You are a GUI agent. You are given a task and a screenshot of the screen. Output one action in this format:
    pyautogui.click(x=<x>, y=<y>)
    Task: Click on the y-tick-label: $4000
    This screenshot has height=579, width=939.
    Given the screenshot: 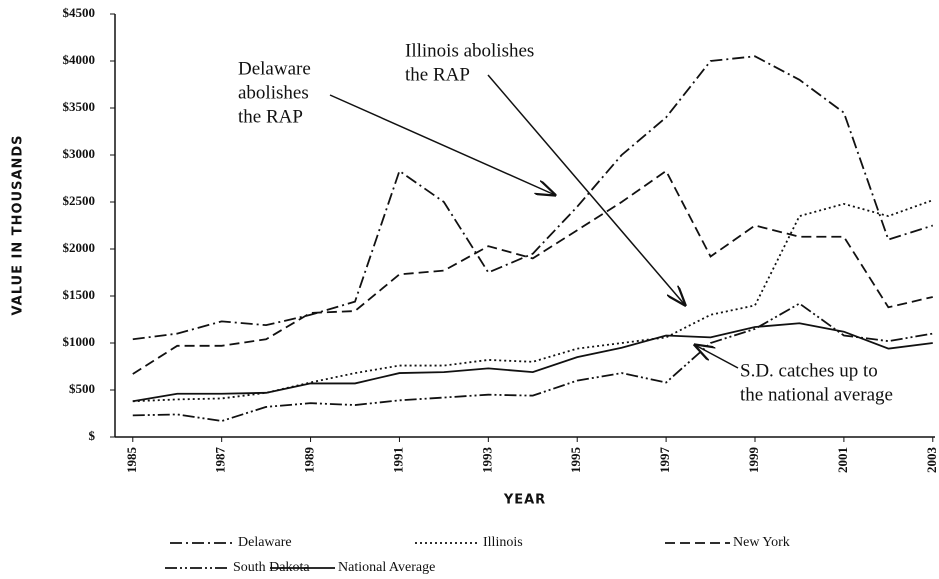 What is the action you would take?
    pyautogui.click(x=79, y=59)
    